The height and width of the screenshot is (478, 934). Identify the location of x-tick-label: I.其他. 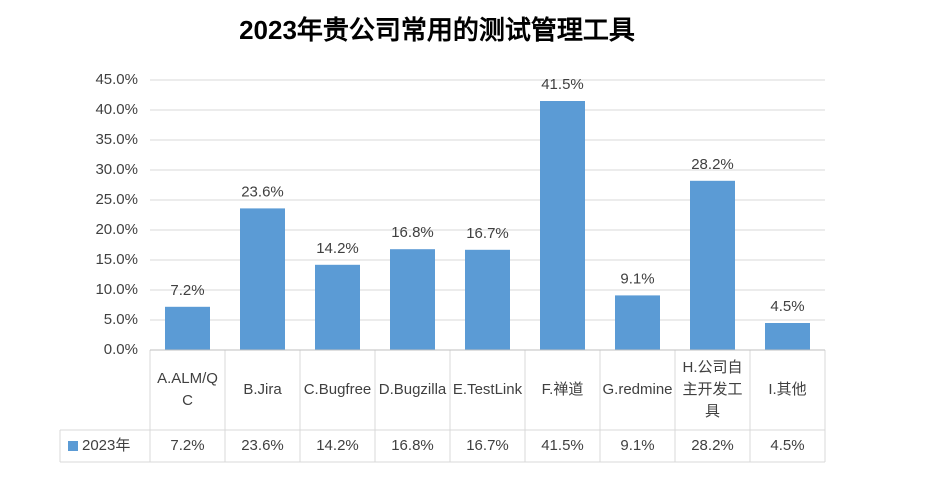
(787, 389).